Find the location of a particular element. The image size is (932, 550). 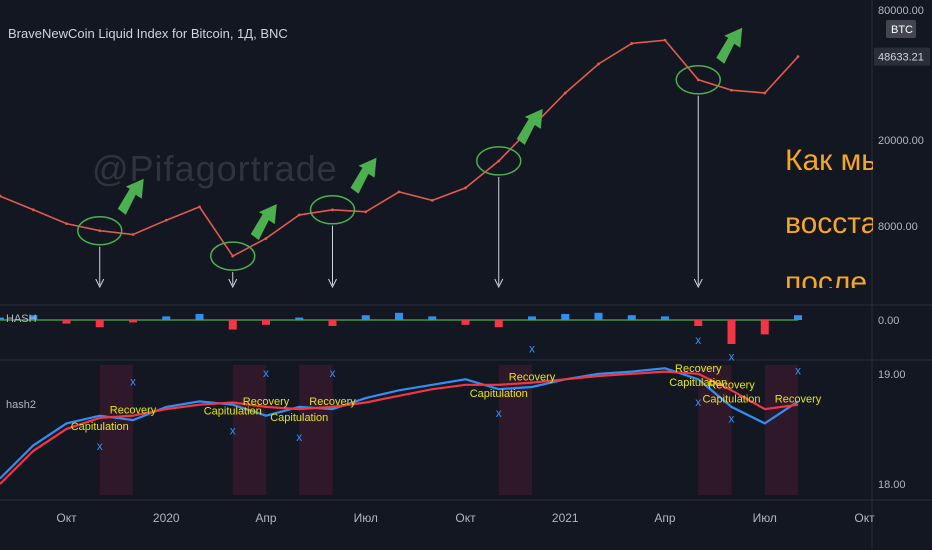

symbol-badge-box is located at coordinates (901, 29).